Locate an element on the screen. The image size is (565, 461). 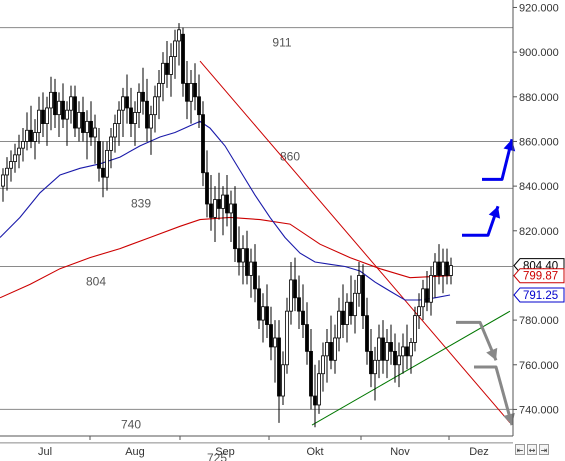
scroll-left-button: ⇤ is located at coordinates (520, 449).